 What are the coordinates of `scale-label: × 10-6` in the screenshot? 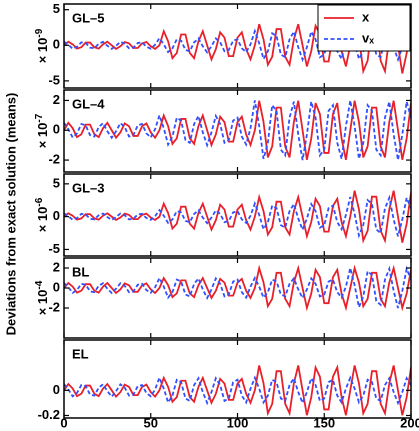 It's located at (42, 214).